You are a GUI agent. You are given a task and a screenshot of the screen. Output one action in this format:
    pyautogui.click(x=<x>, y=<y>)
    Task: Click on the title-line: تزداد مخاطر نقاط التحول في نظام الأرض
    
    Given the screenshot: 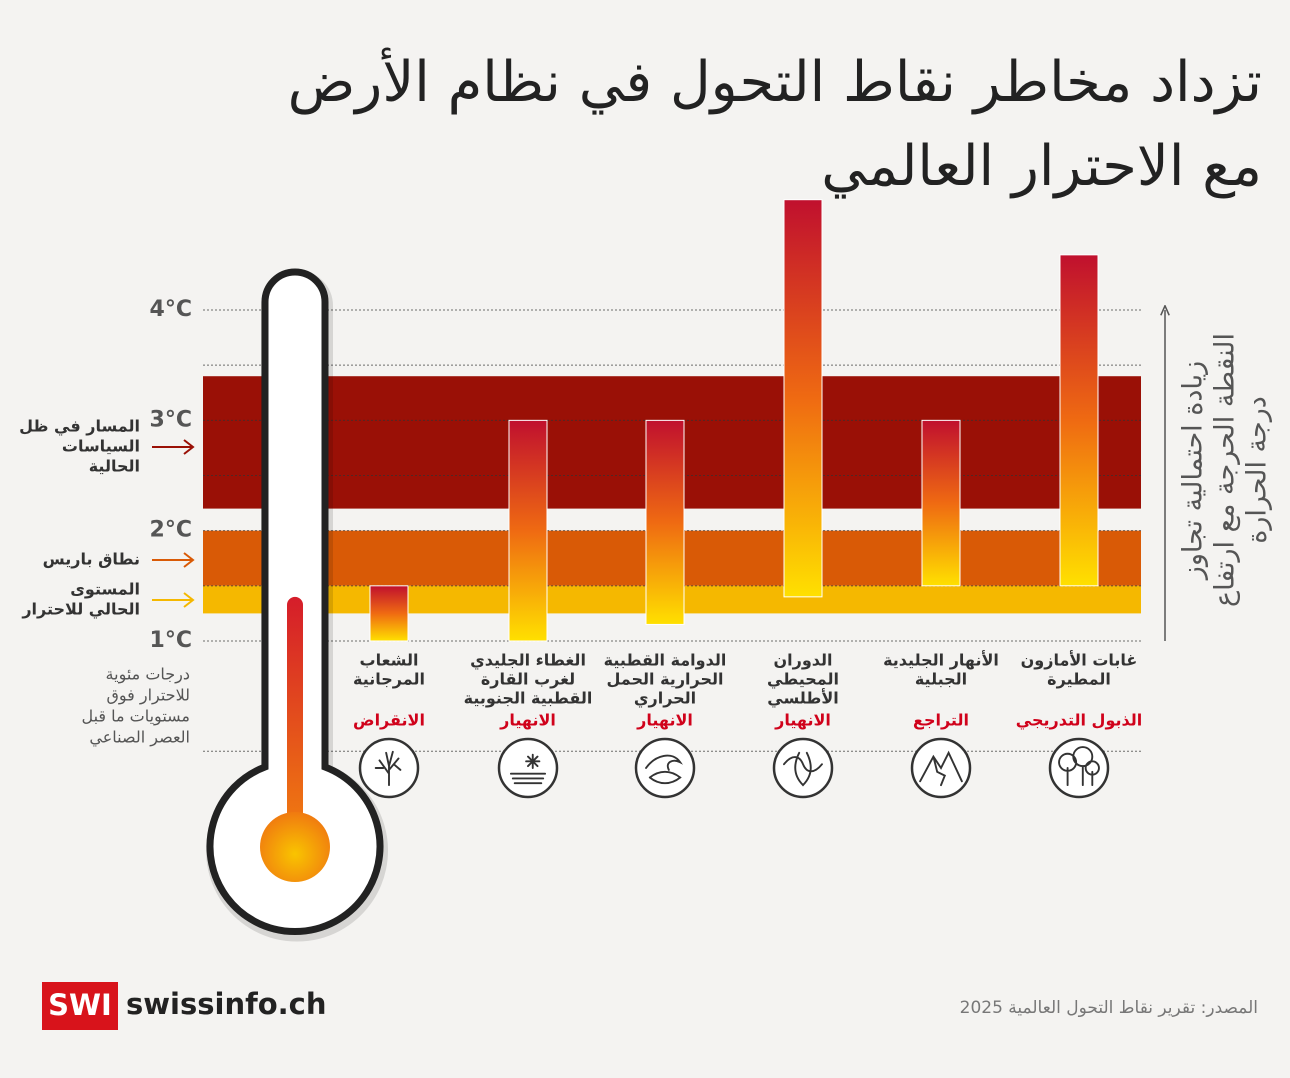 What is the action you would take?
    pyautogui.click(x=775, y=81)
    